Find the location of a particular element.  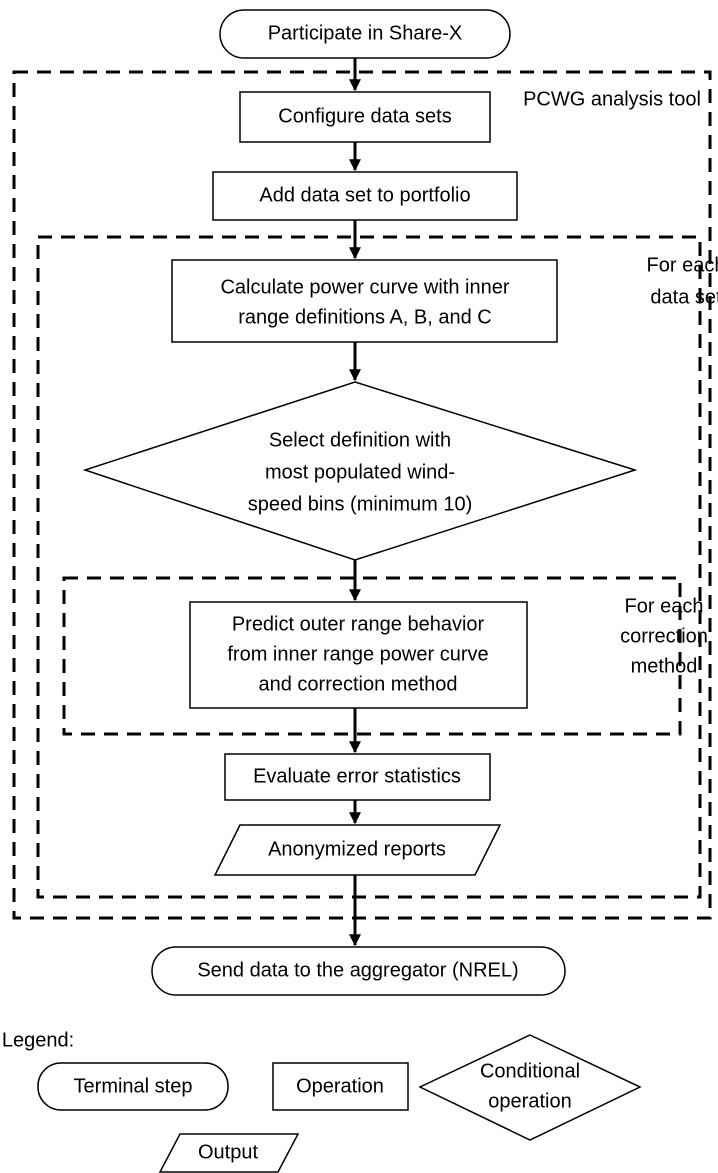

node-label: speed bins (minimum 10) is located at coordinates (360, 504).